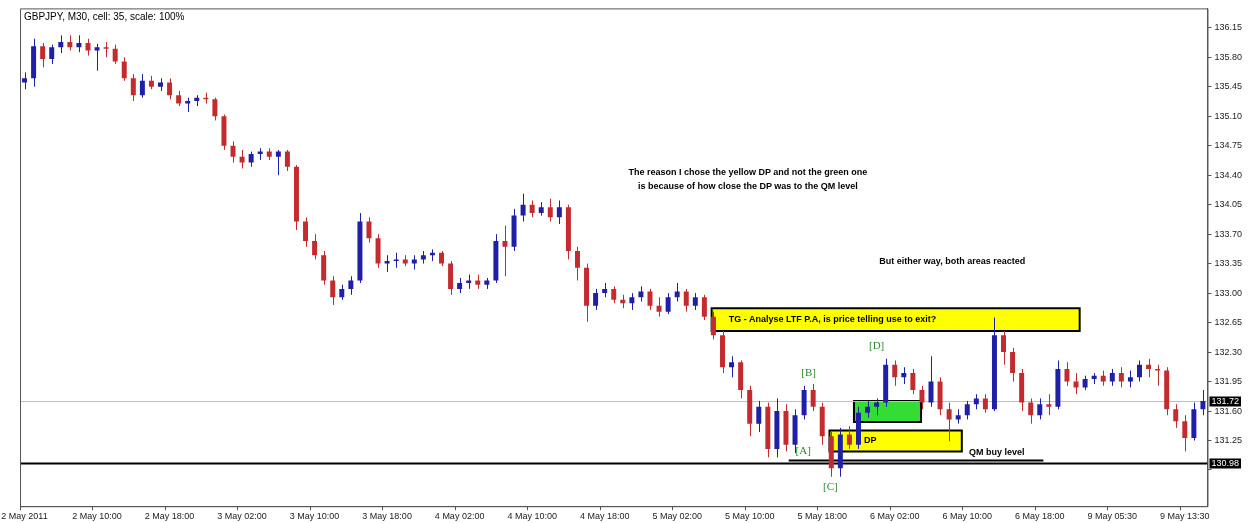 The image size is (1249, 523). I want to click on x-tick-label: 3 May 18:00, so click(387, 516).